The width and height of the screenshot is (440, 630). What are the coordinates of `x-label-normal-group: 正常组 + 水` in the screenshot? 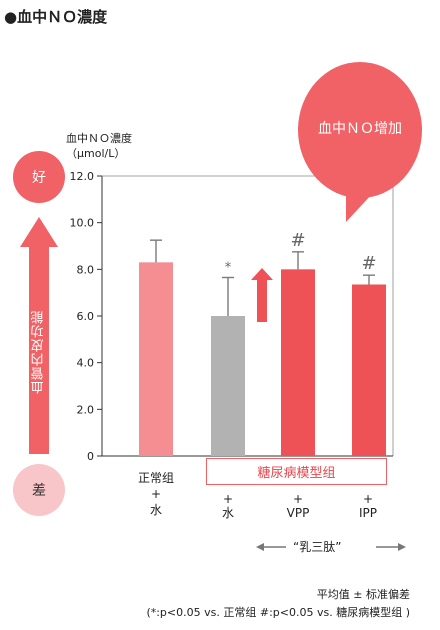 It's located at (156, 494).